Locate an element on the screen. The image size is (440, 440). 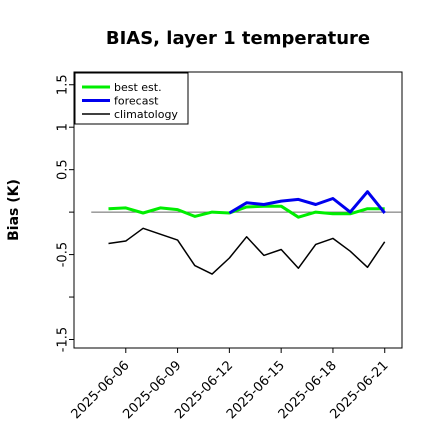
legend-box is located at coordinates (131, 98).